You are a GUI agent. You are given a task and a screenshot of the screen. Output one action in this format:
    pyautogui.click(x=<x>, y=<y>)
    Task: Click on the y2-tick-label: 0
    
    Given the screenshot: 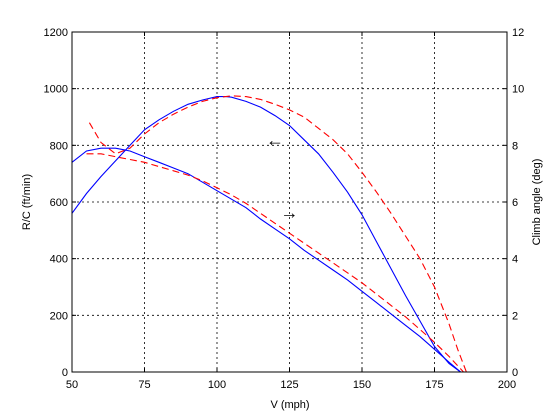 What is the action you would take?
    pyautogui.click(x=515, y=373)
    